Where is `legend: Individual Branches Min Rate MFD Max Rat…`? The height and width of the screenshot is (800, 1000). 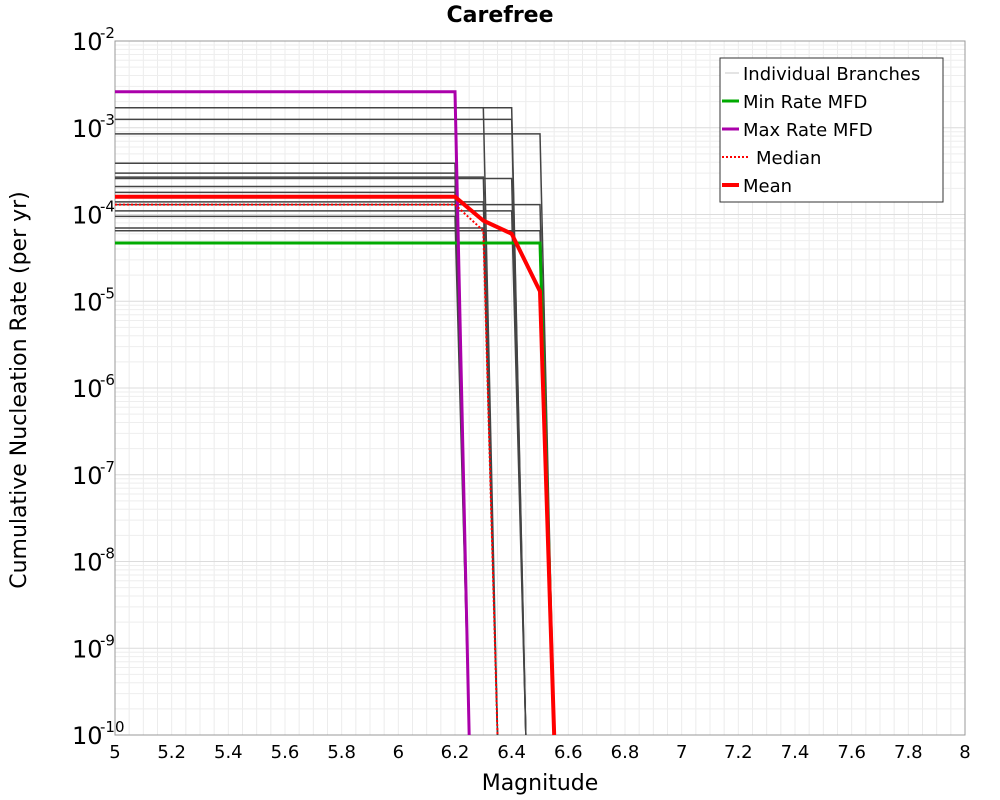 legend: Individual Branches Min Rate MFD Max Rat… is located at coordinates (831, 130).